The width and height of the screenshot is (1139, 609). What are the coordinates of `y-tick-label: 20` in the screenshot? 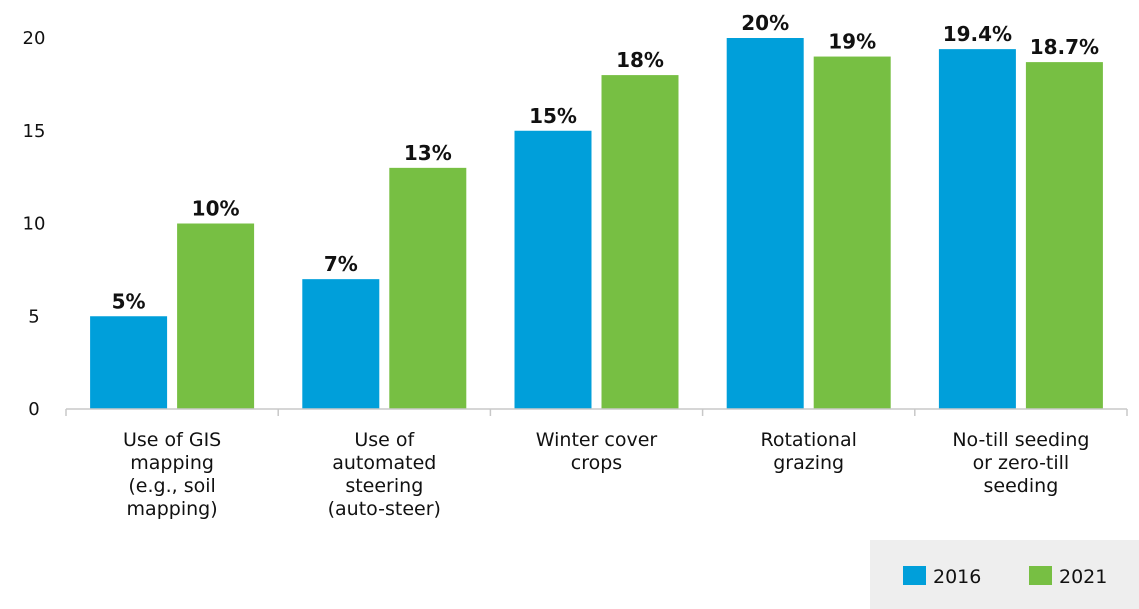 It's located at (34, 38).